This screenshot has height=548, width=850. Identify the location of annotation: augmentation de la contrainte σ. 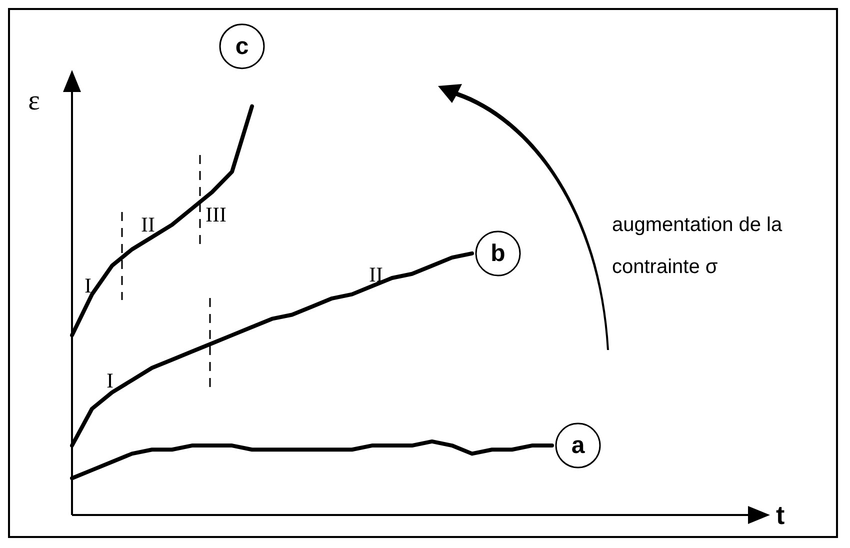
(698, 246).